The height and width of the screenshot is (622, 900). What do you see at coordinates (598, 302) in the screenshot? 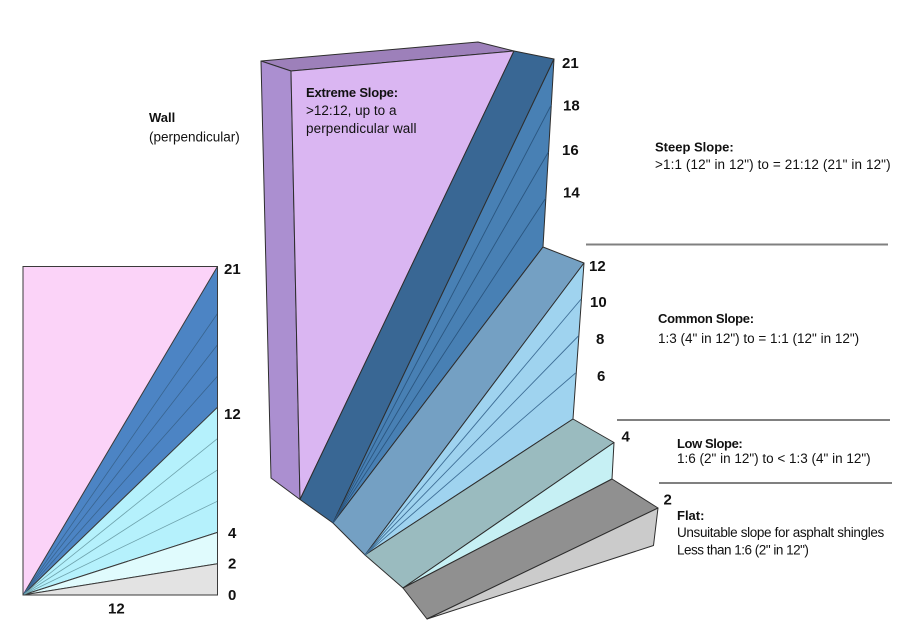
I see `svg-text: 10` at bounding box center [598, 302].